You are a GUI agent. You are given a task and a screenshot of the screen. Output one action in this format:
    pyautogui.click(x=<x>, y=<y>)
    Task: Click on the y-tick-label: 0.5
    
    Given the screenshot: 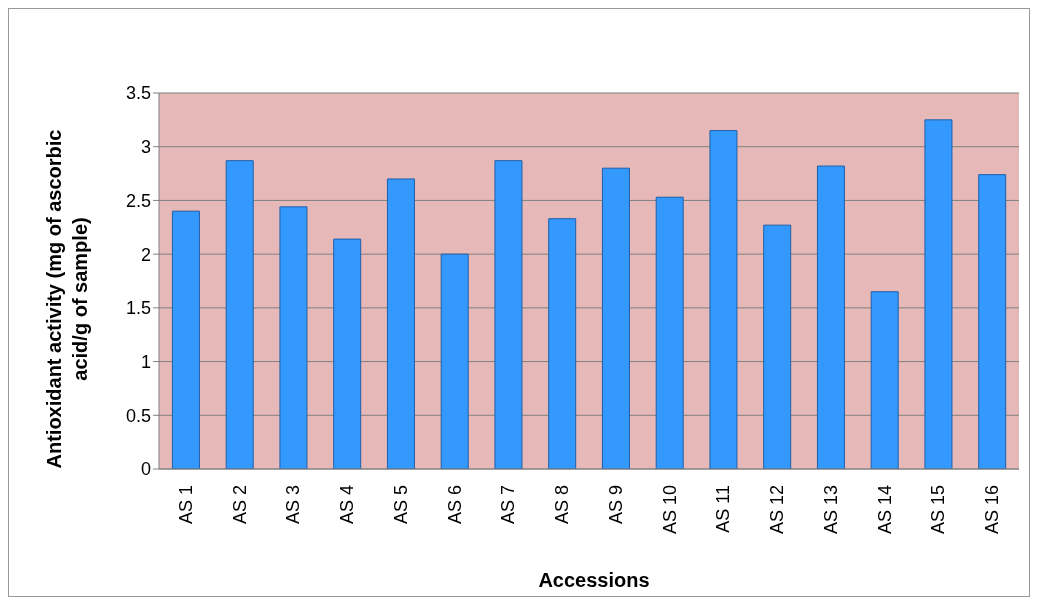 What is the action you would take?
    pyautogui.click(x=138, y=415)
    